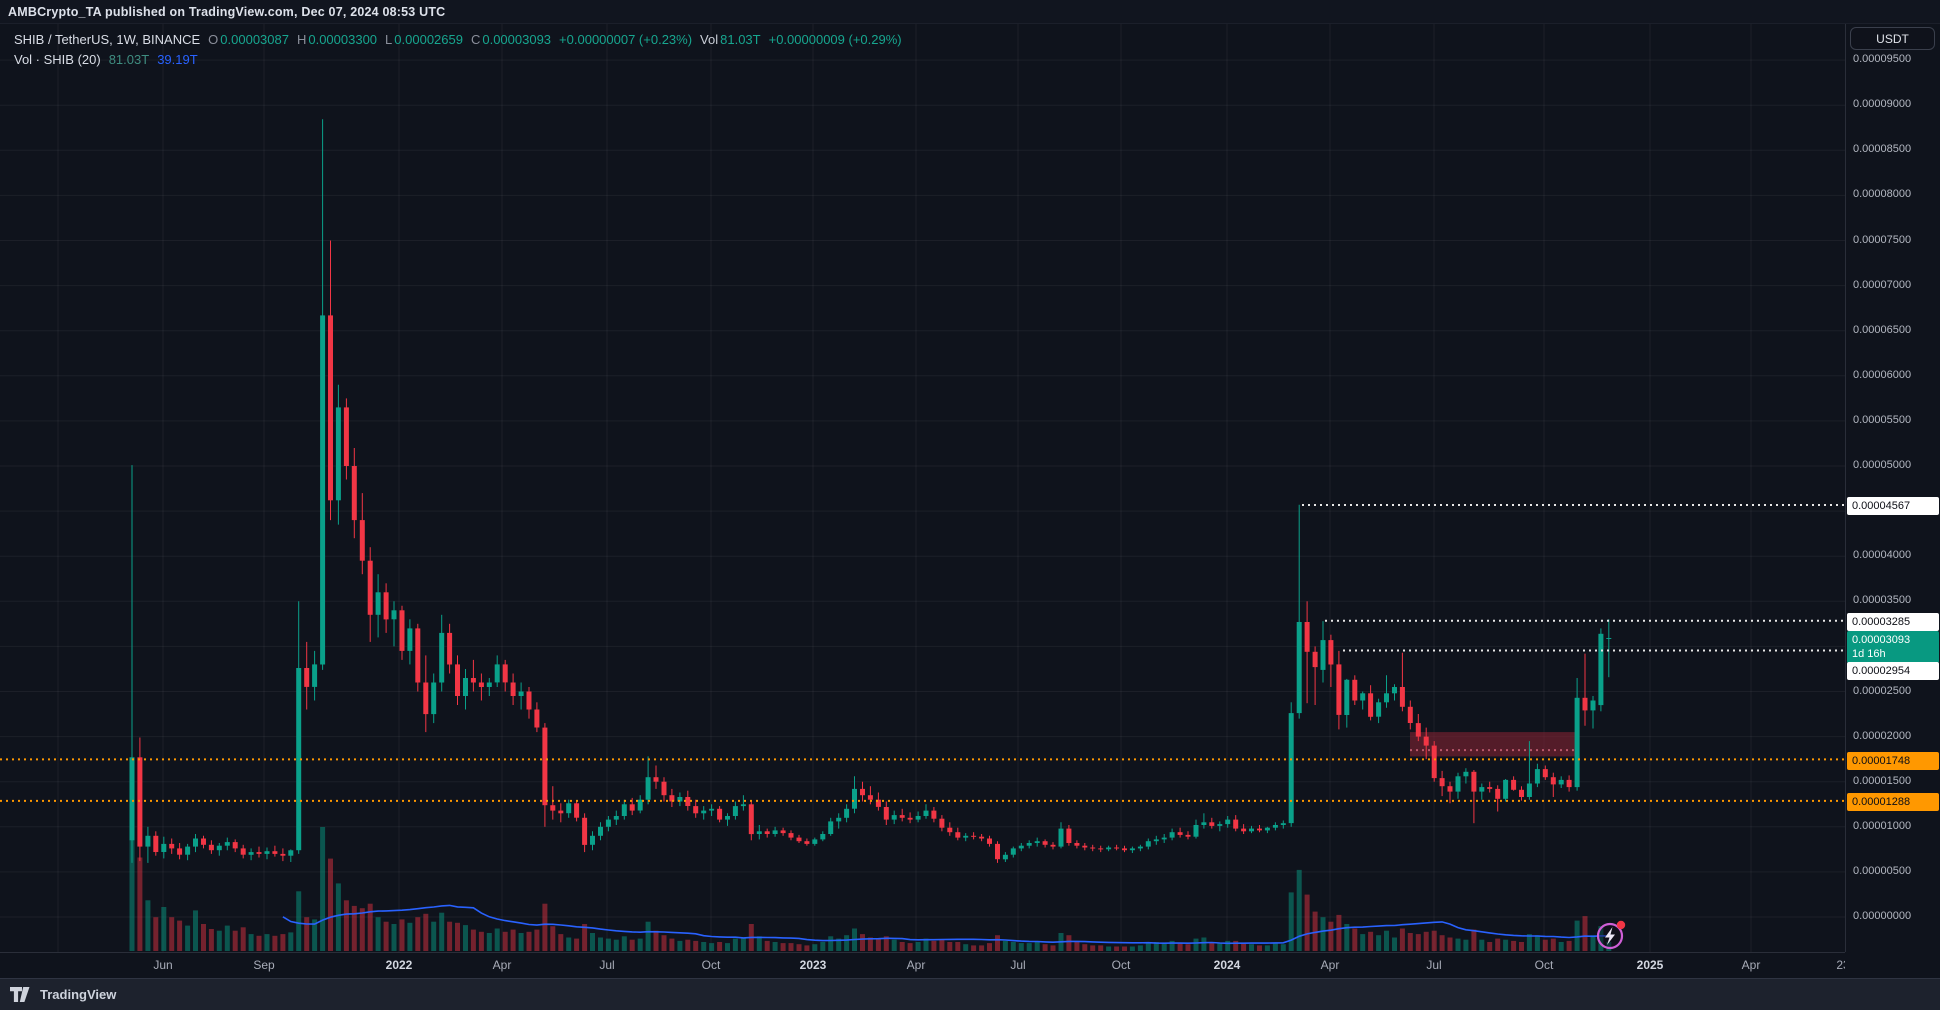 The image size is (1940, 1010). Describe the element at coordinates (1882, 149) in the screenshot. I see `price-tick-label: 0.00008500` at that location.